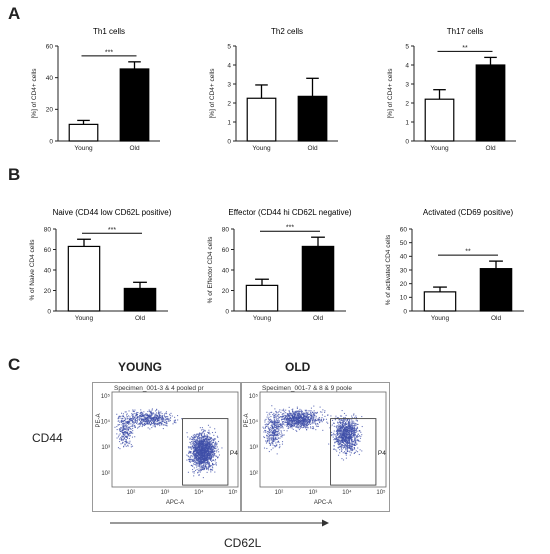 The height and width of the screenshot is (554, 550). I want to click on chart-title: Th17 cells, so click(465, 31).